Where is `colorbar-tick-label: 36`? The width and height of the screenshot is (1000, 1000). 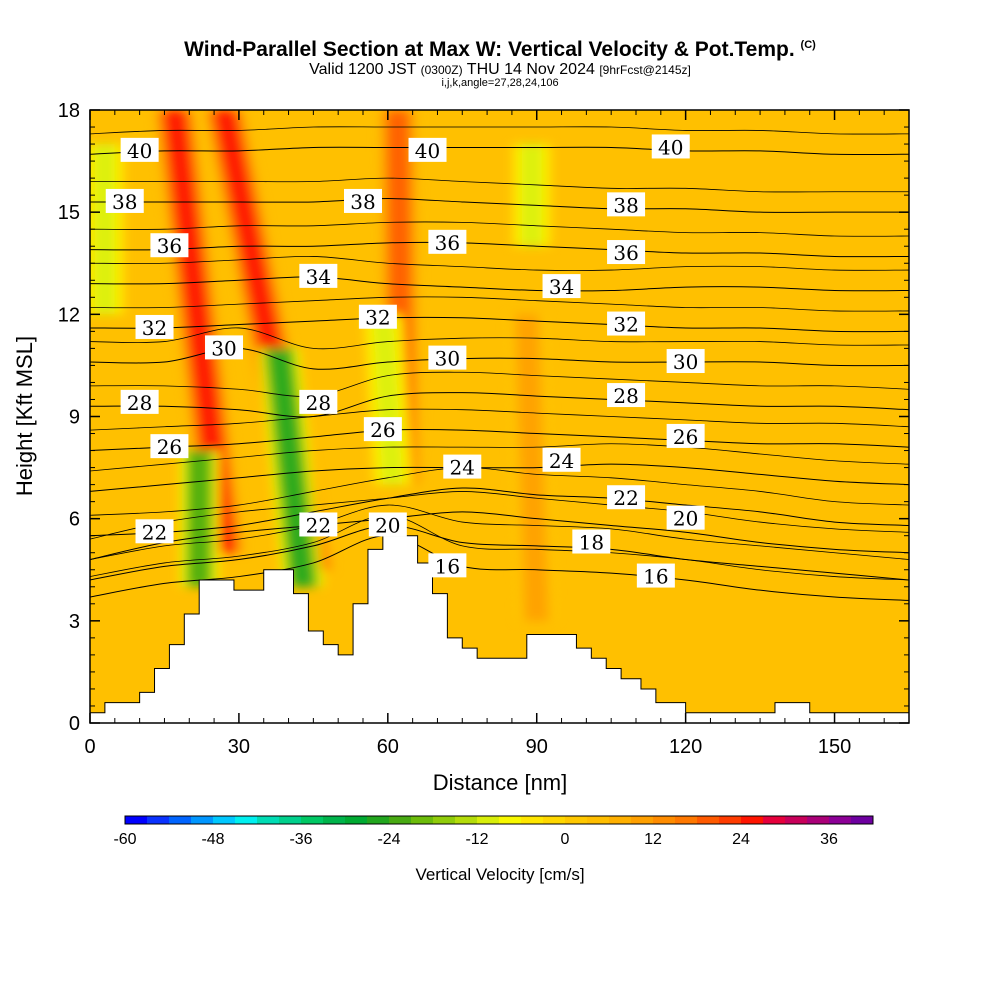
colorbar-tick-label: 36 is located at coordinates (829, 839).